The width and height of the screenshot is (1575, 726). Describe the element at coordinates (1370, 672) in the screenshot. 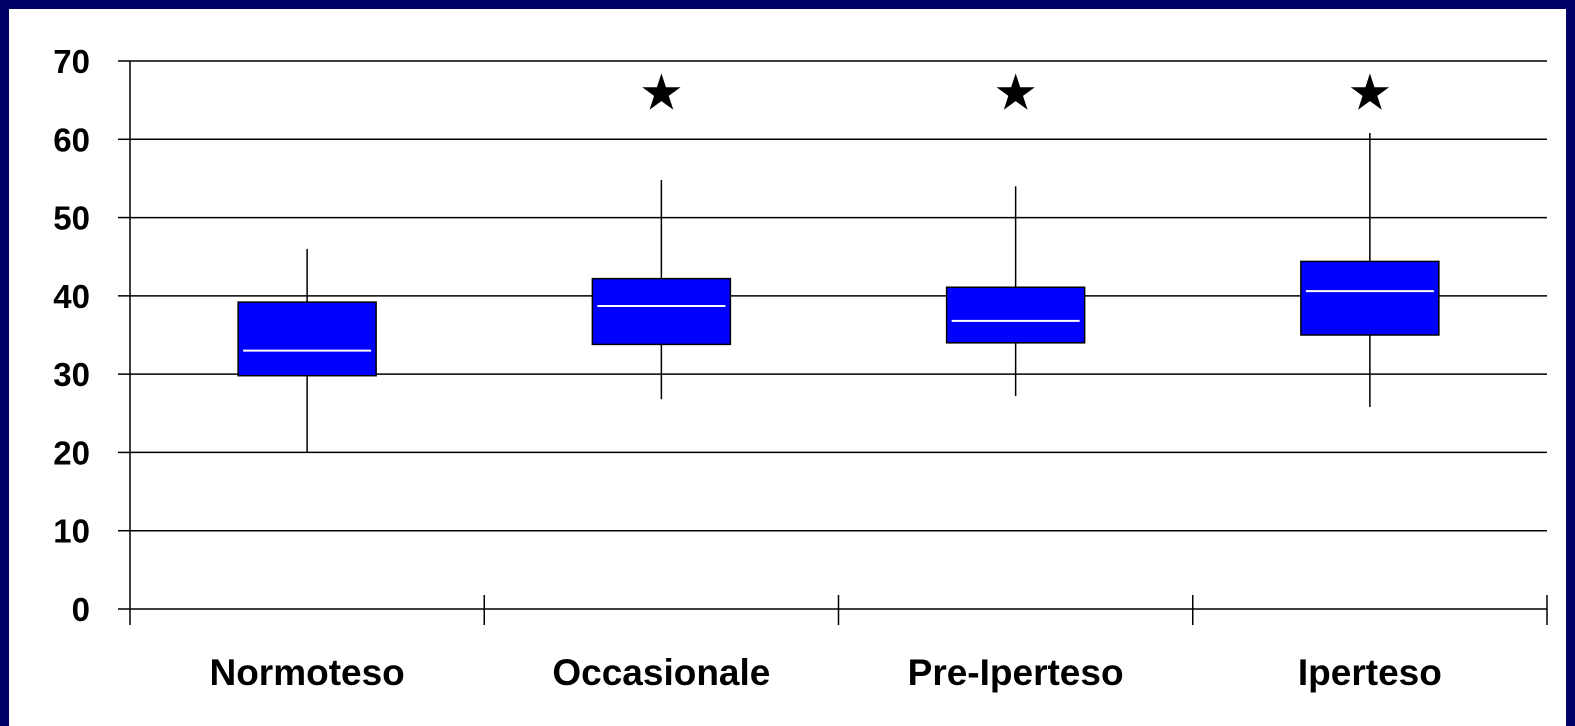

I see `x-category-label: Iperteso` at that location.